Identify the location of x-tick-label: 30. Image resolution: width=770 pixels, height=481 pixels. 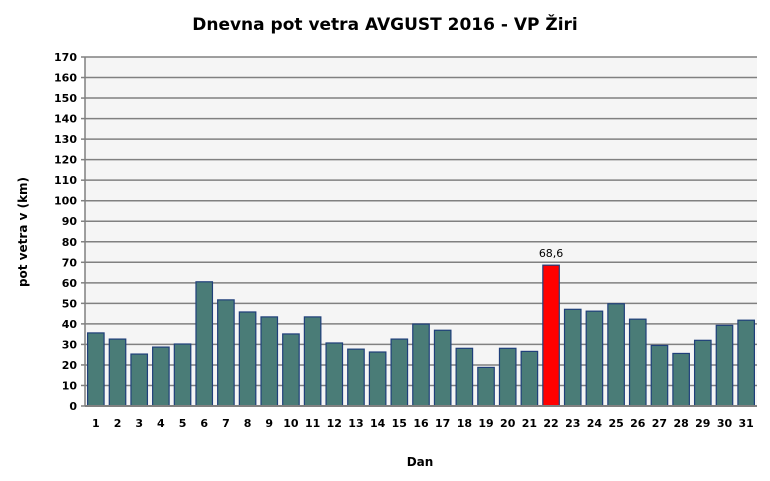
(725, 423).